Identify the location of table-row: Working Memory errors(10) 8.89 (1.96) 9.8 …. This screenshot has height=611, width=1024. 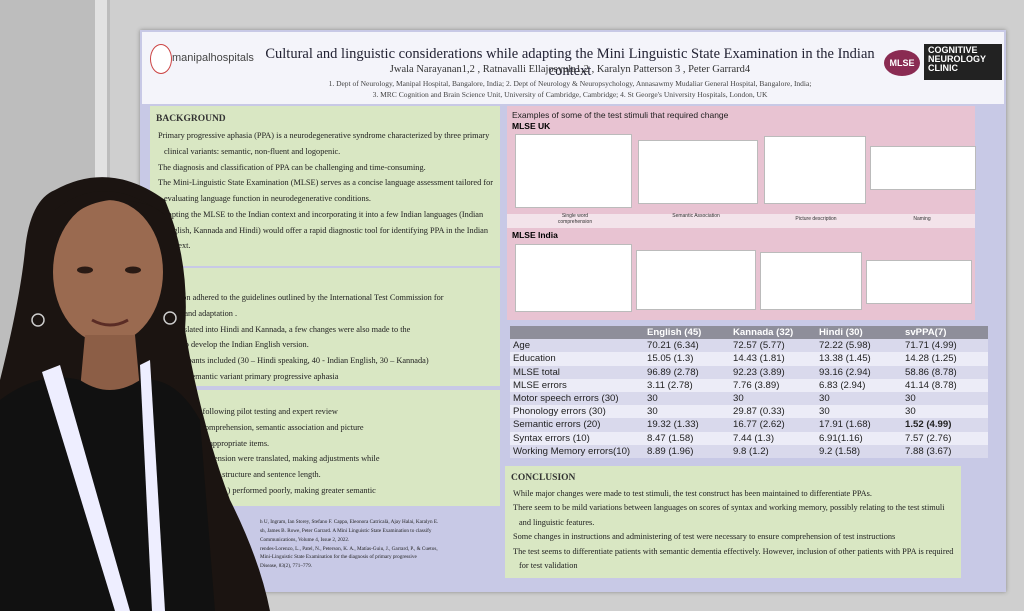
(749, 451).